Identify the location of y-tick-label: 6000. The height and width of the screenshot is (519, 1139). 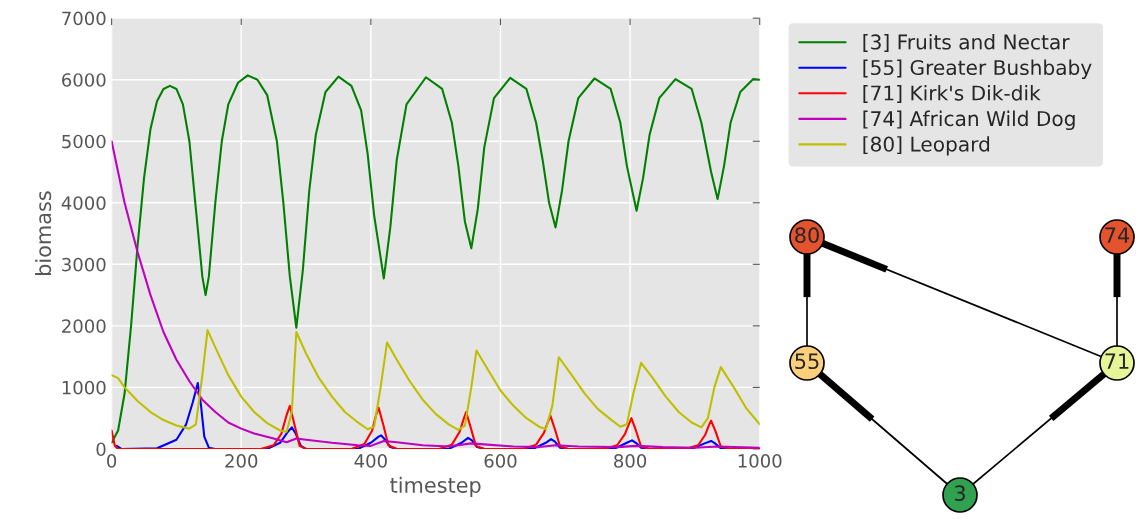
(84, 80).